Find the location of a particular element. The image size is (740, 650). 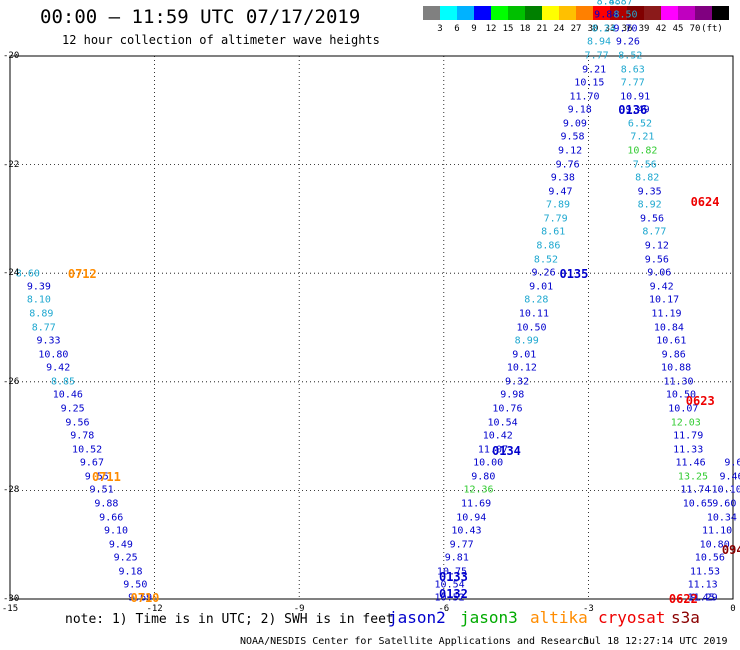

wave-height-point: 9.66 is located at coordinates (111, 518).